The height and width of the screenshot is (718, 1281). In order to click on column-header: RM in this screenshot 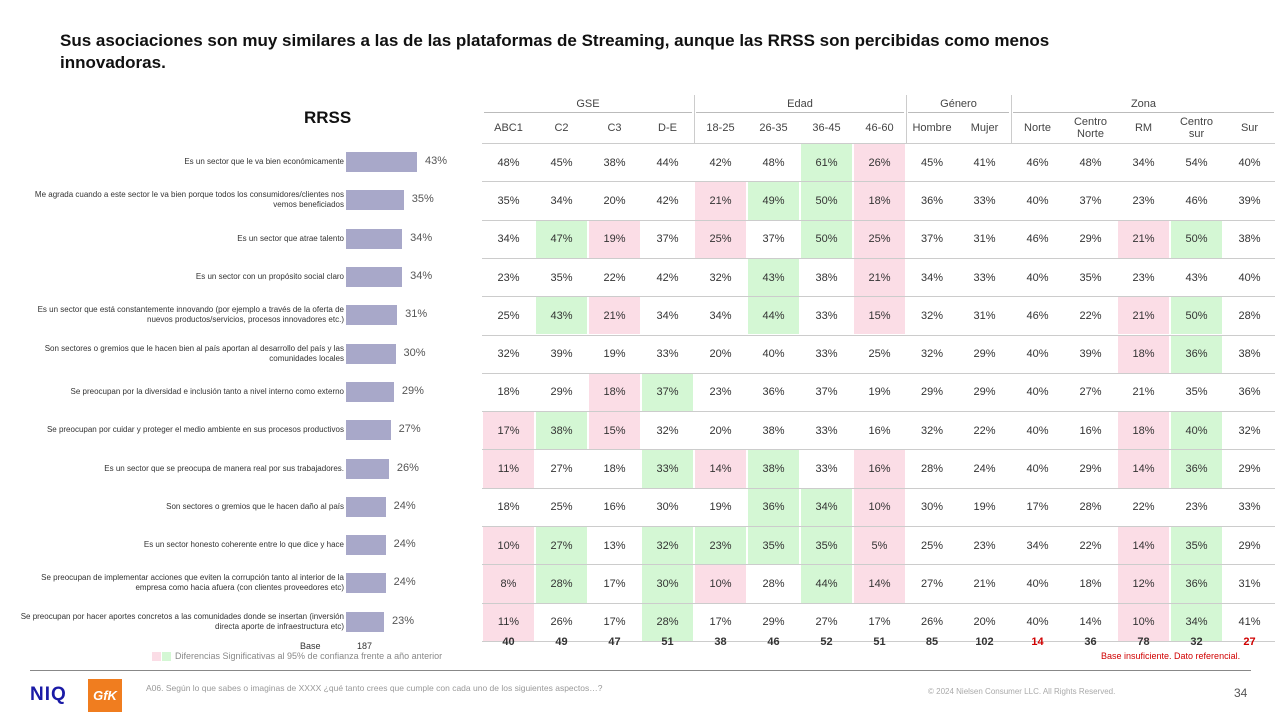, I will do `click(1143, 128)`.